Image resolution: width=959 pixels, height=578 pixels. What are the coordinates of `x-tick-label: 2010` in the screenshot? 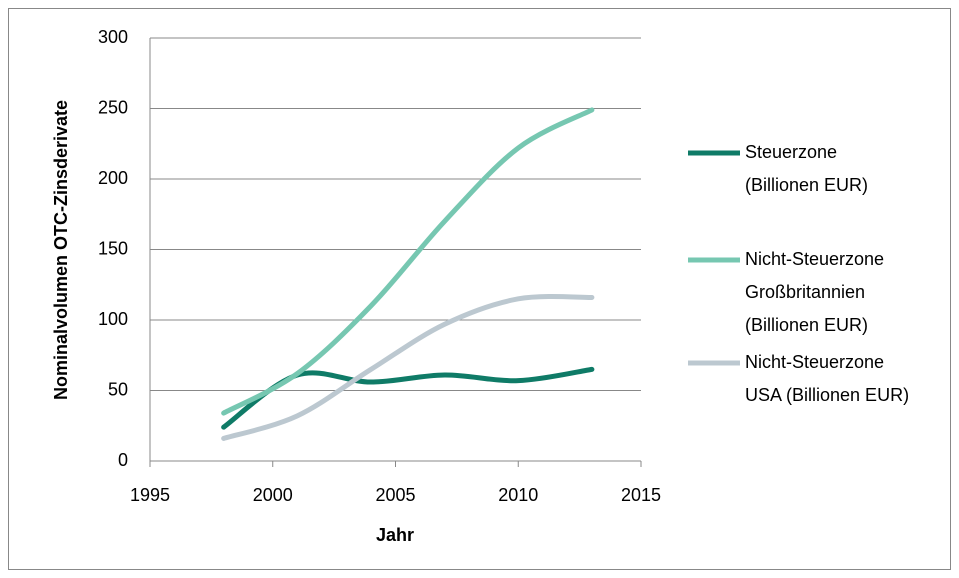 It's located at (518, 495).